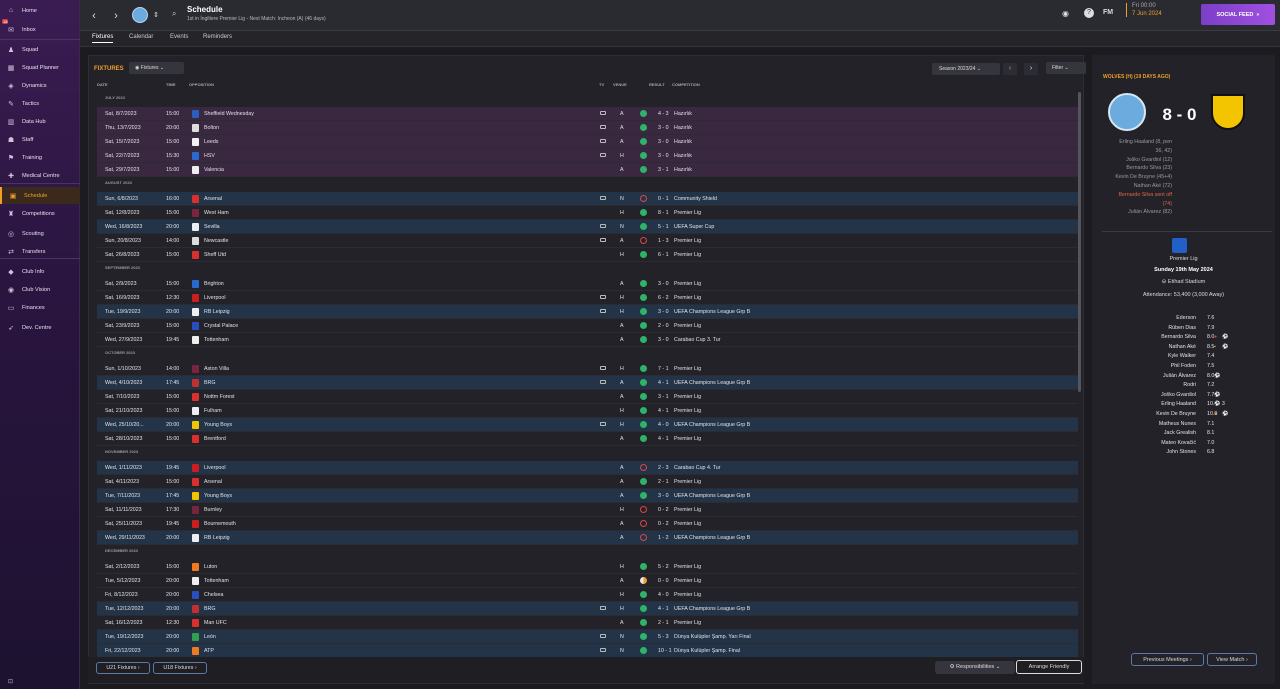 The image size is (1280, 689). What do you see at coordinates (40, 271) in the screenshot?
I see `sidebar-item-club-info: ◆ Club Info` at bounding box center [40, 271].